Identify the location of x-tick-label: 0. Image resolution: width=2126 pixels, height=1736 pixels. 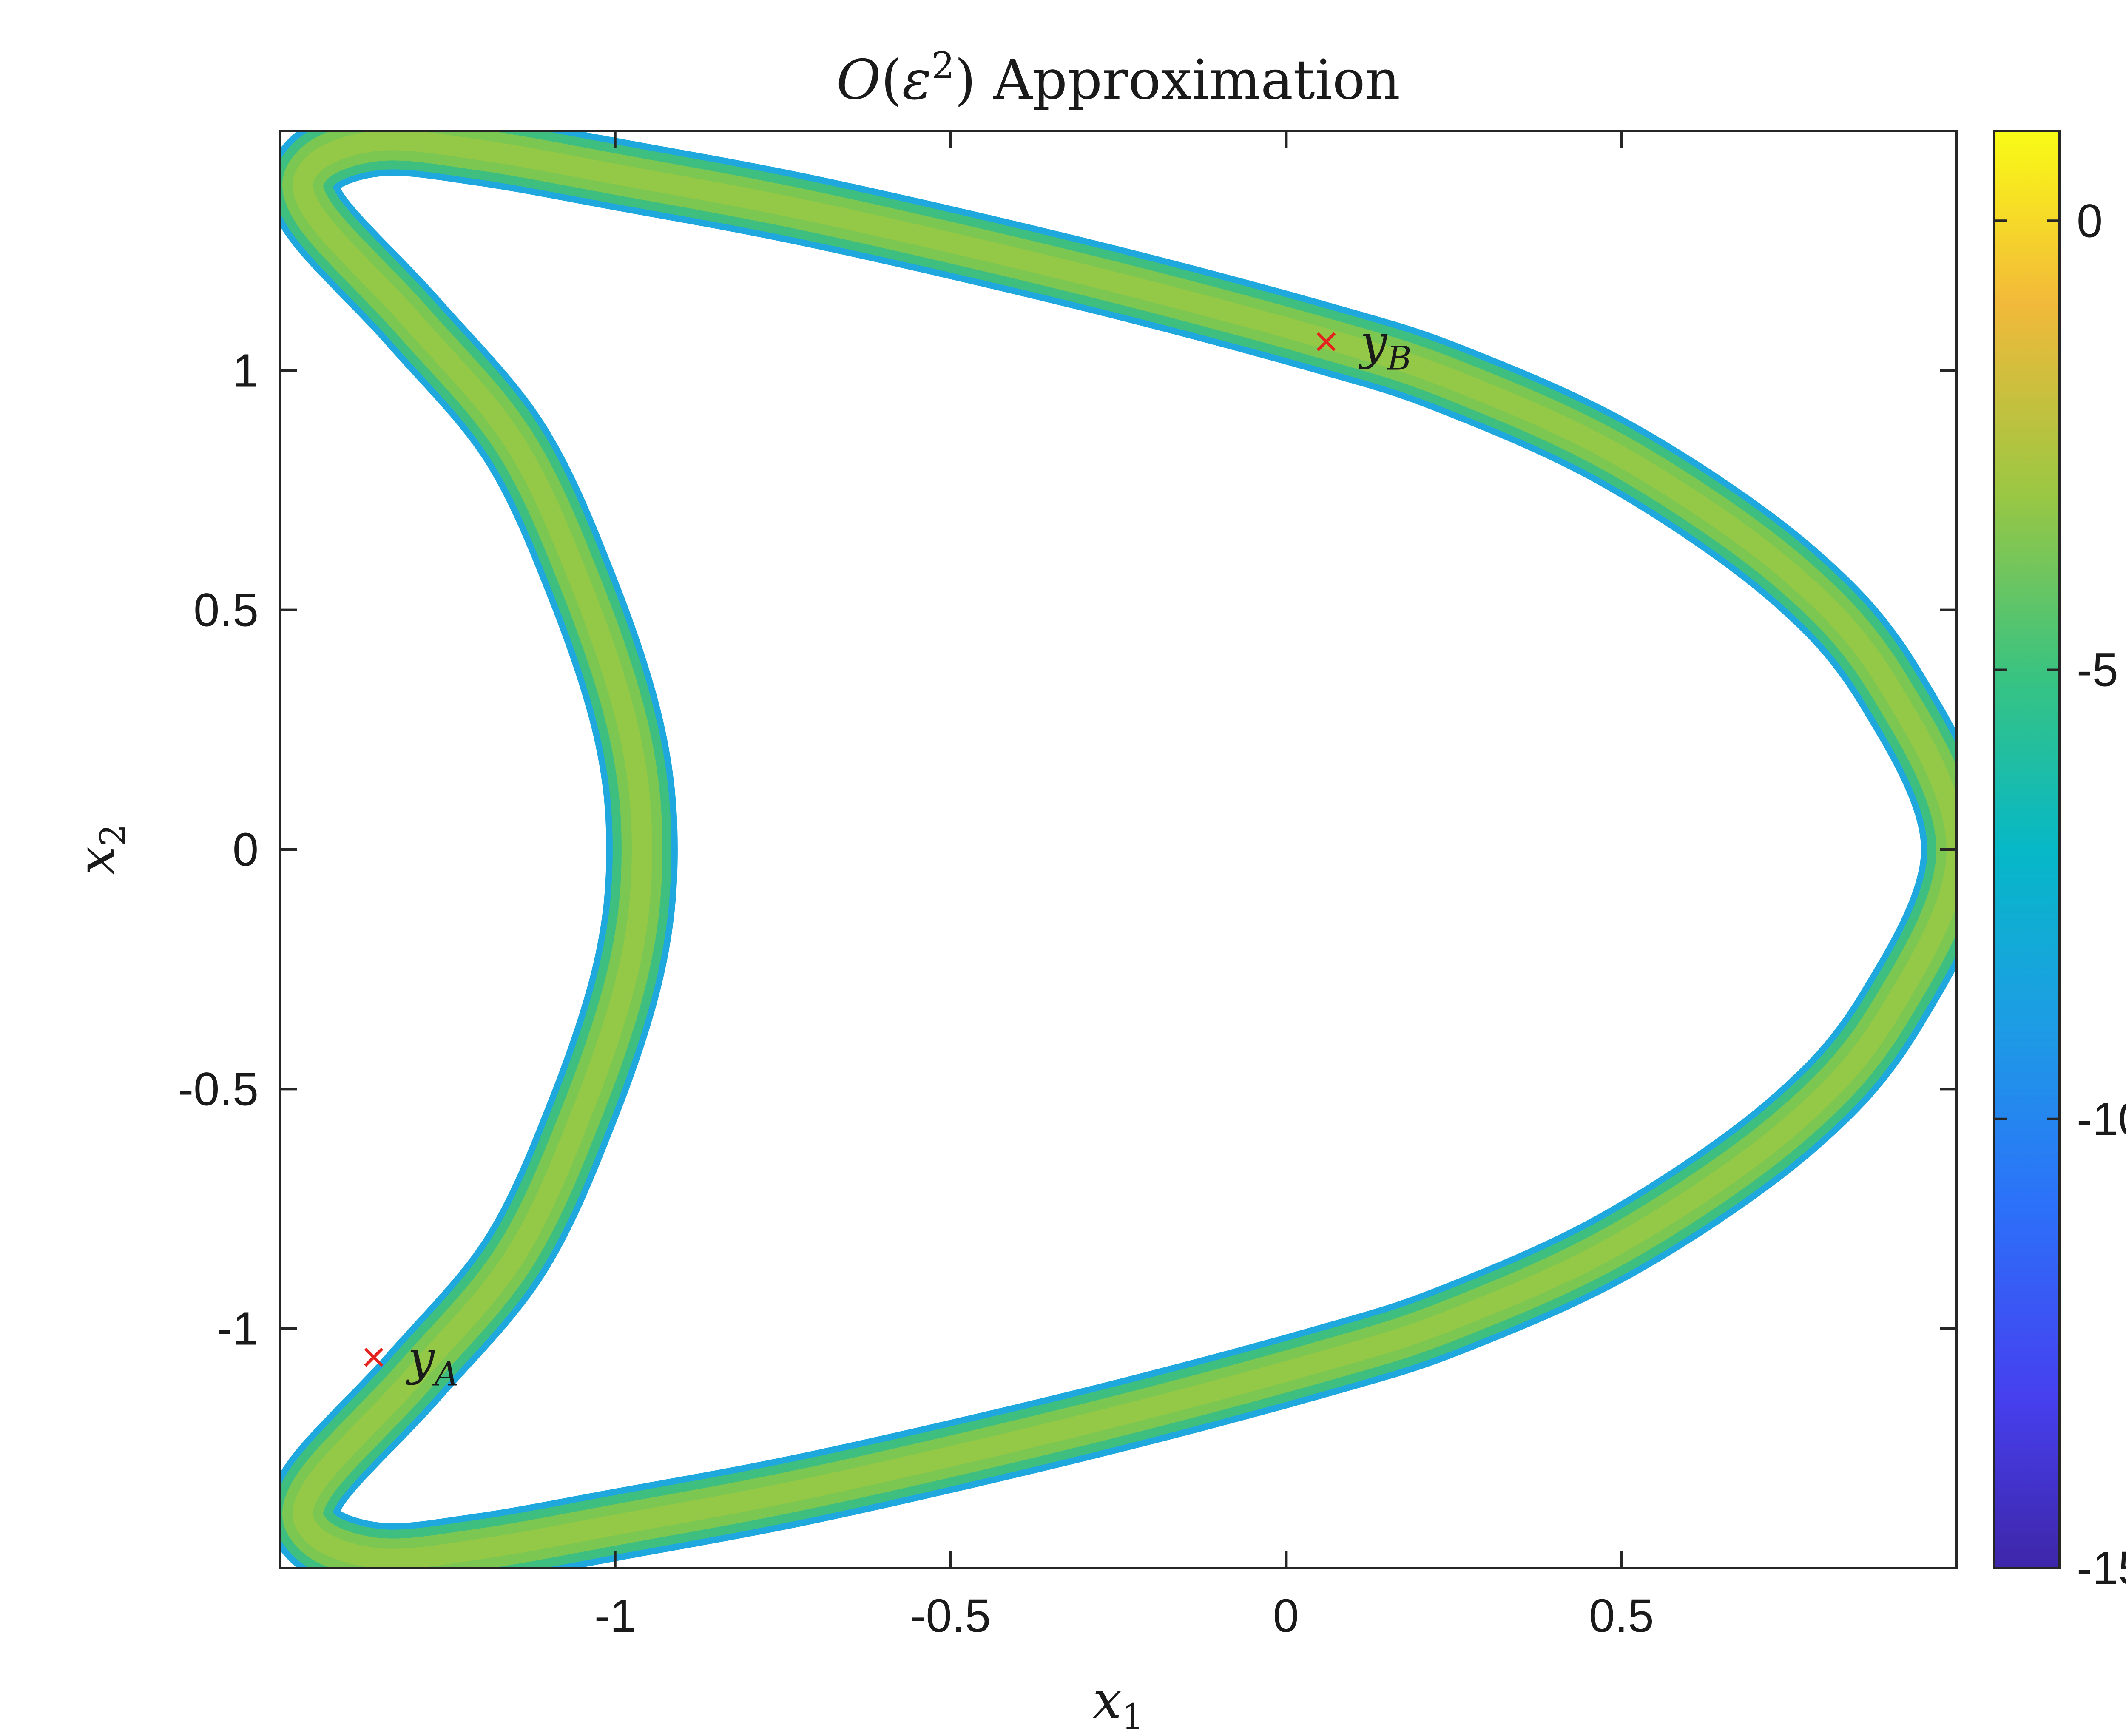
(1286, 1616).